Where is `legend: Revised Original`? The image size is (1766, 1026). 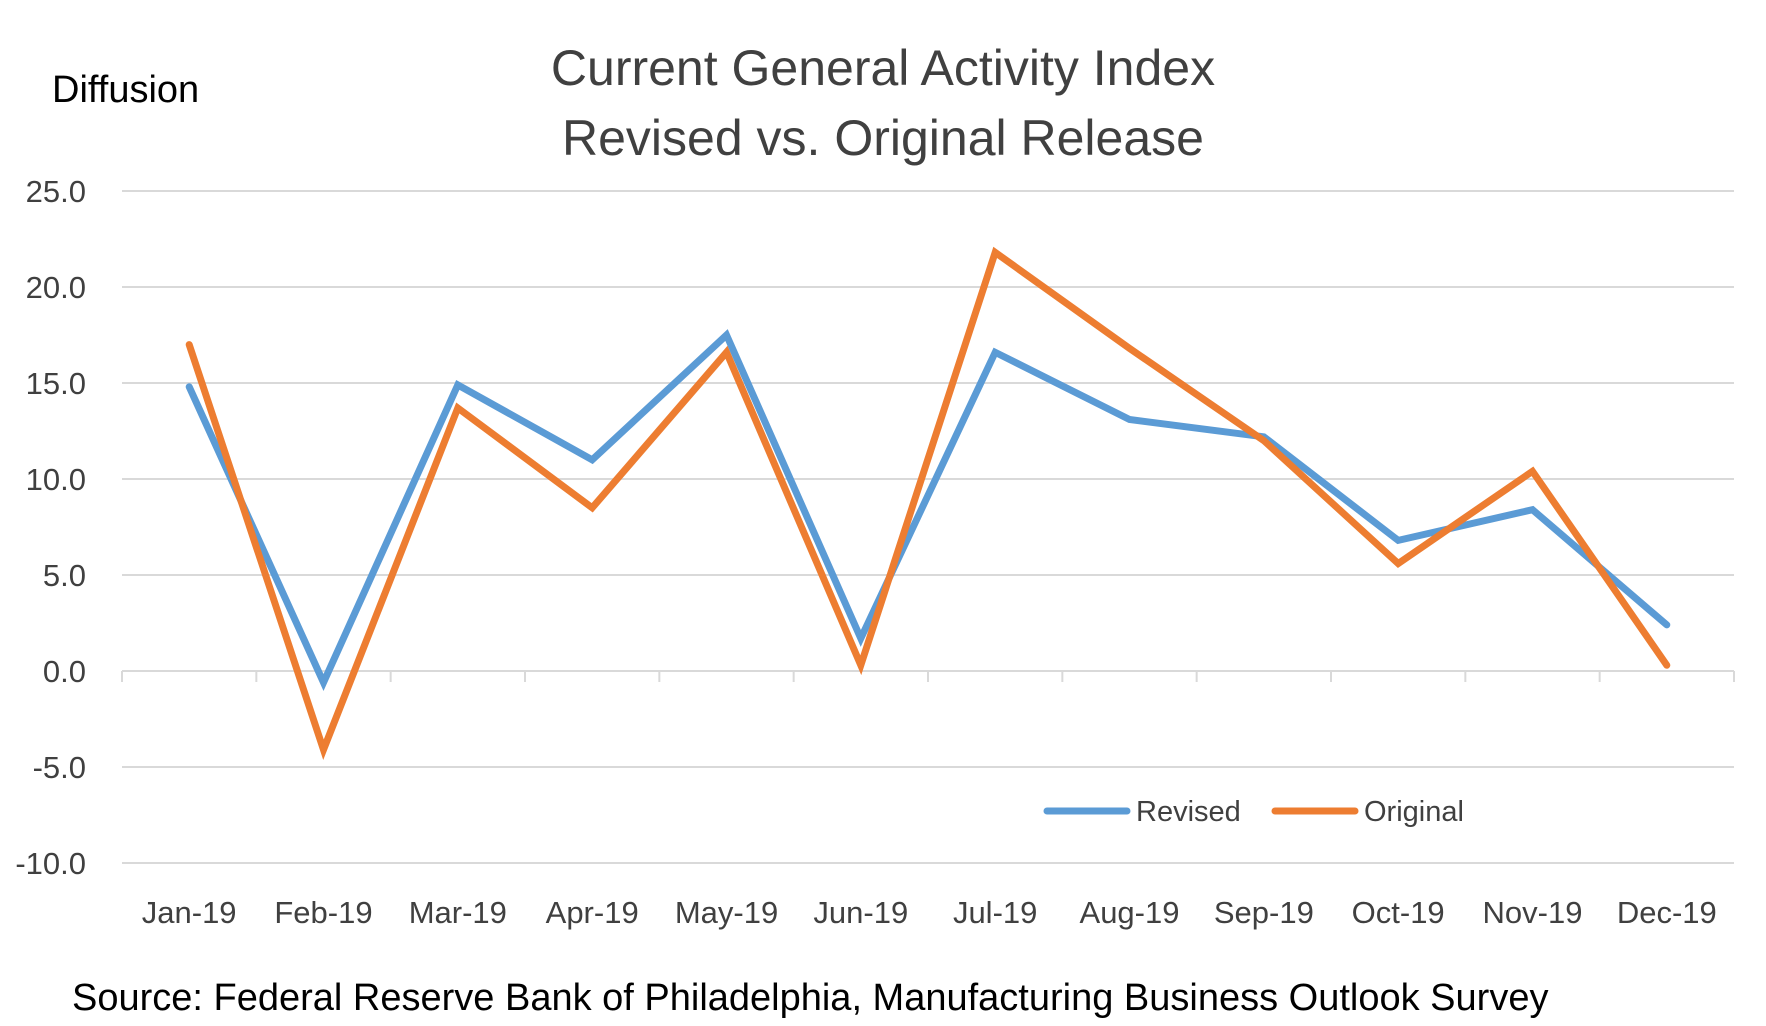 legend: Revised Original is located at coordinates (1253, 812).